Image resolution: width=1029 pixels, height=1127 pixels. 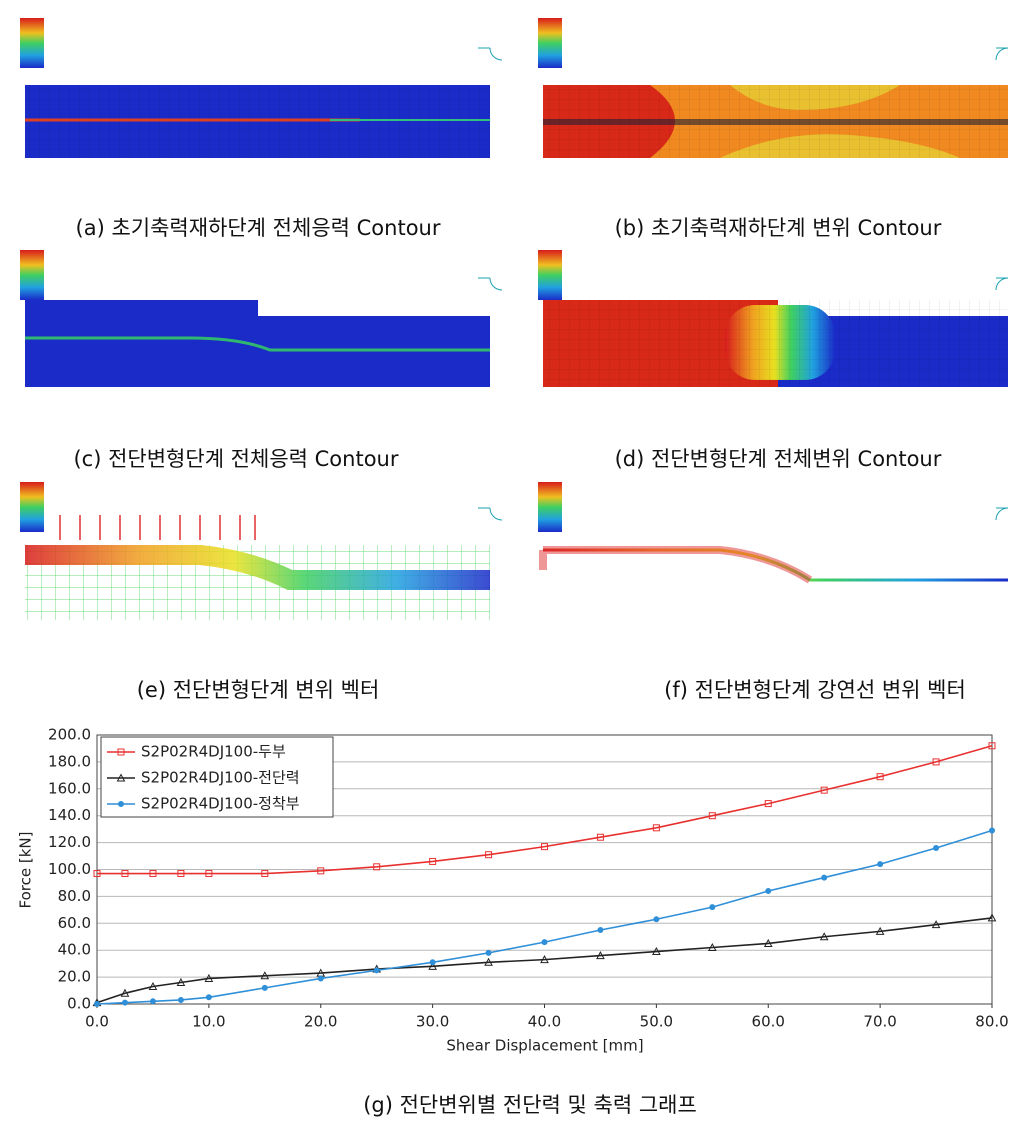 What do you see at coordinates (775, 343) in the screenshot?
I see `mesh` at bounding box center [775, 343].